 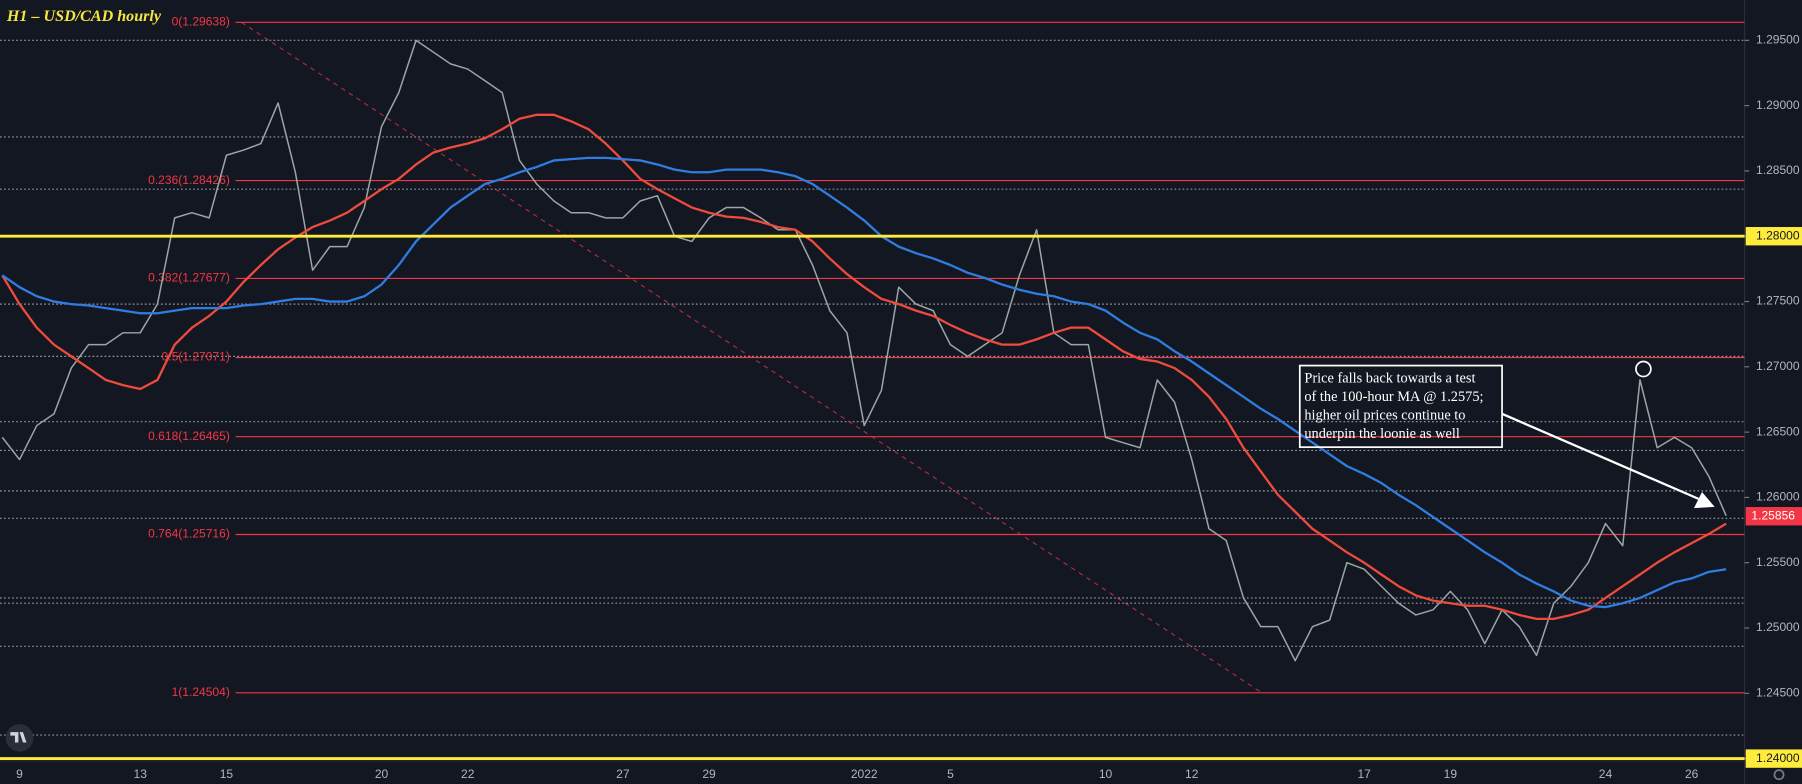 I want to click on x-tick-label: 19, so click(x=1451, y=774).